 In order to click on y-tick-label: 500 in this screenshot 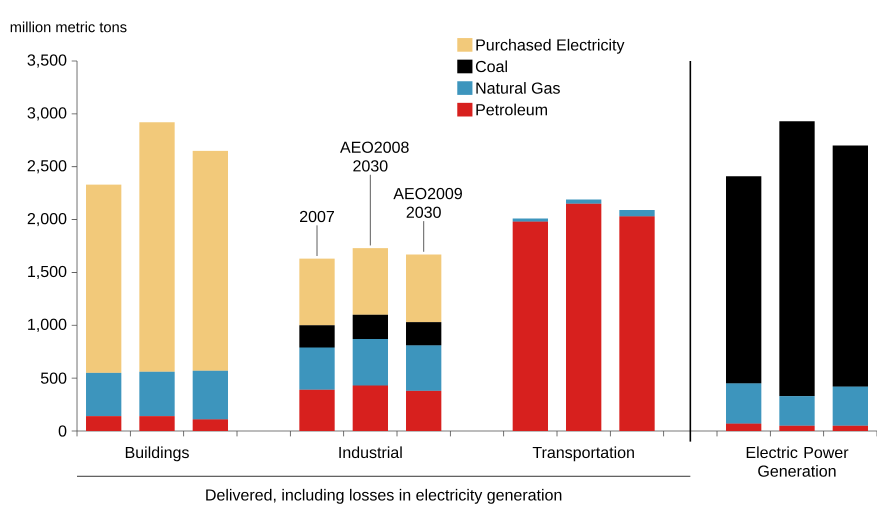, I will do `click(53, 378)`.